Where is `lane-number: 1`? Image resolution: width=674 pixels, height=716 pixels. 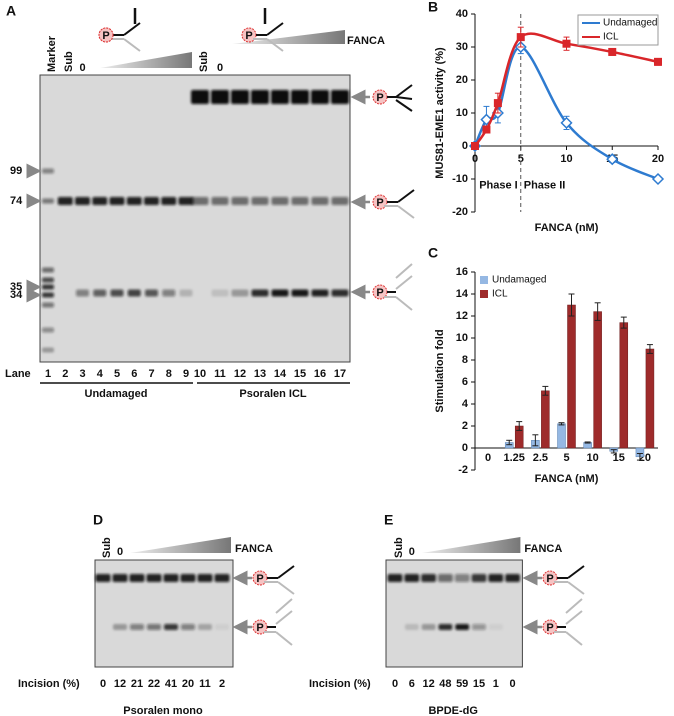
lane-number: 1 is located at coordinates (48, 374).